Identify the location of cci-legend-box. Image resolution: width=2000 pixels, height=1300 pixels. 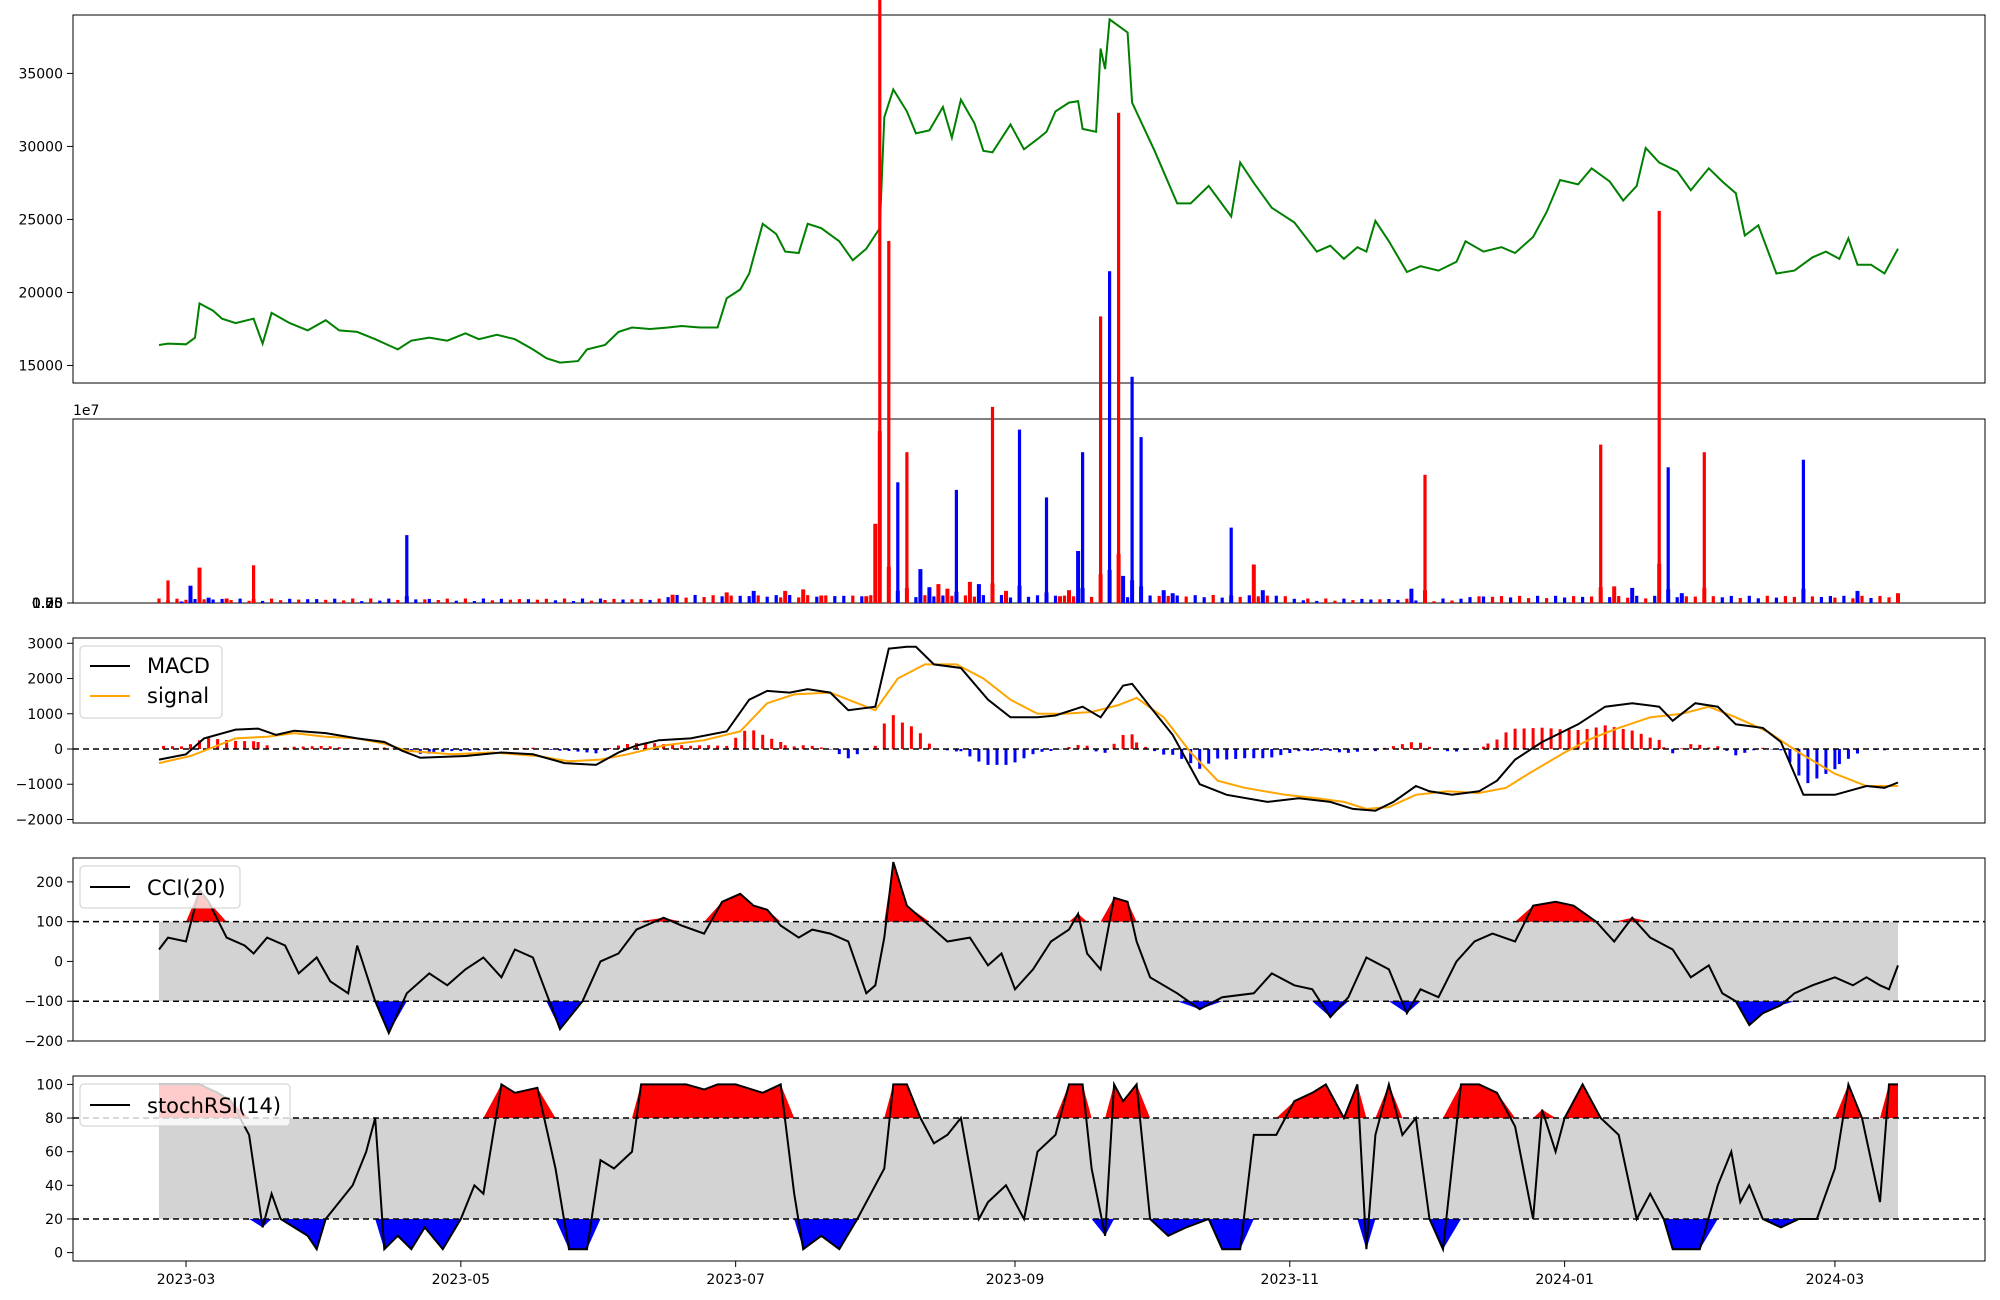
(160, 887).